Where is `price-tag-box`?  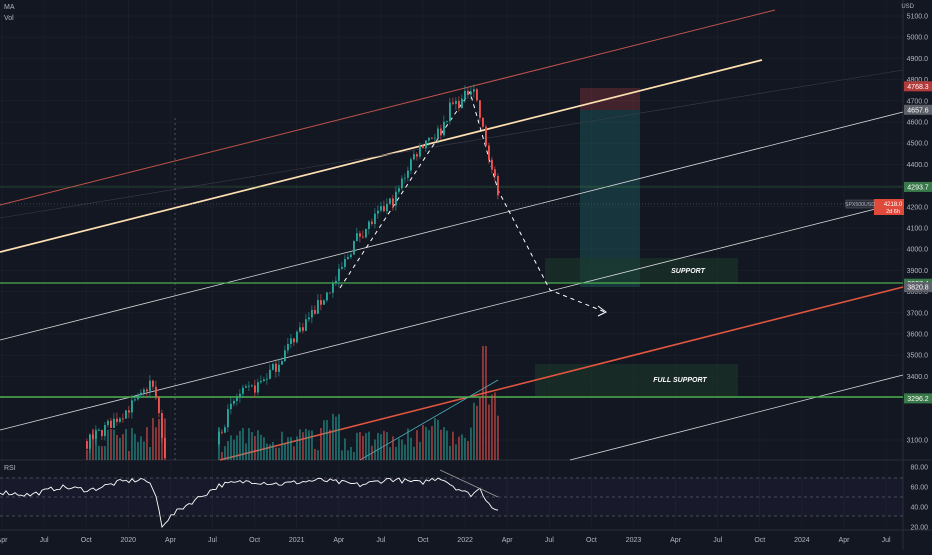
price-tag-box is located at coordinates (918, 186).